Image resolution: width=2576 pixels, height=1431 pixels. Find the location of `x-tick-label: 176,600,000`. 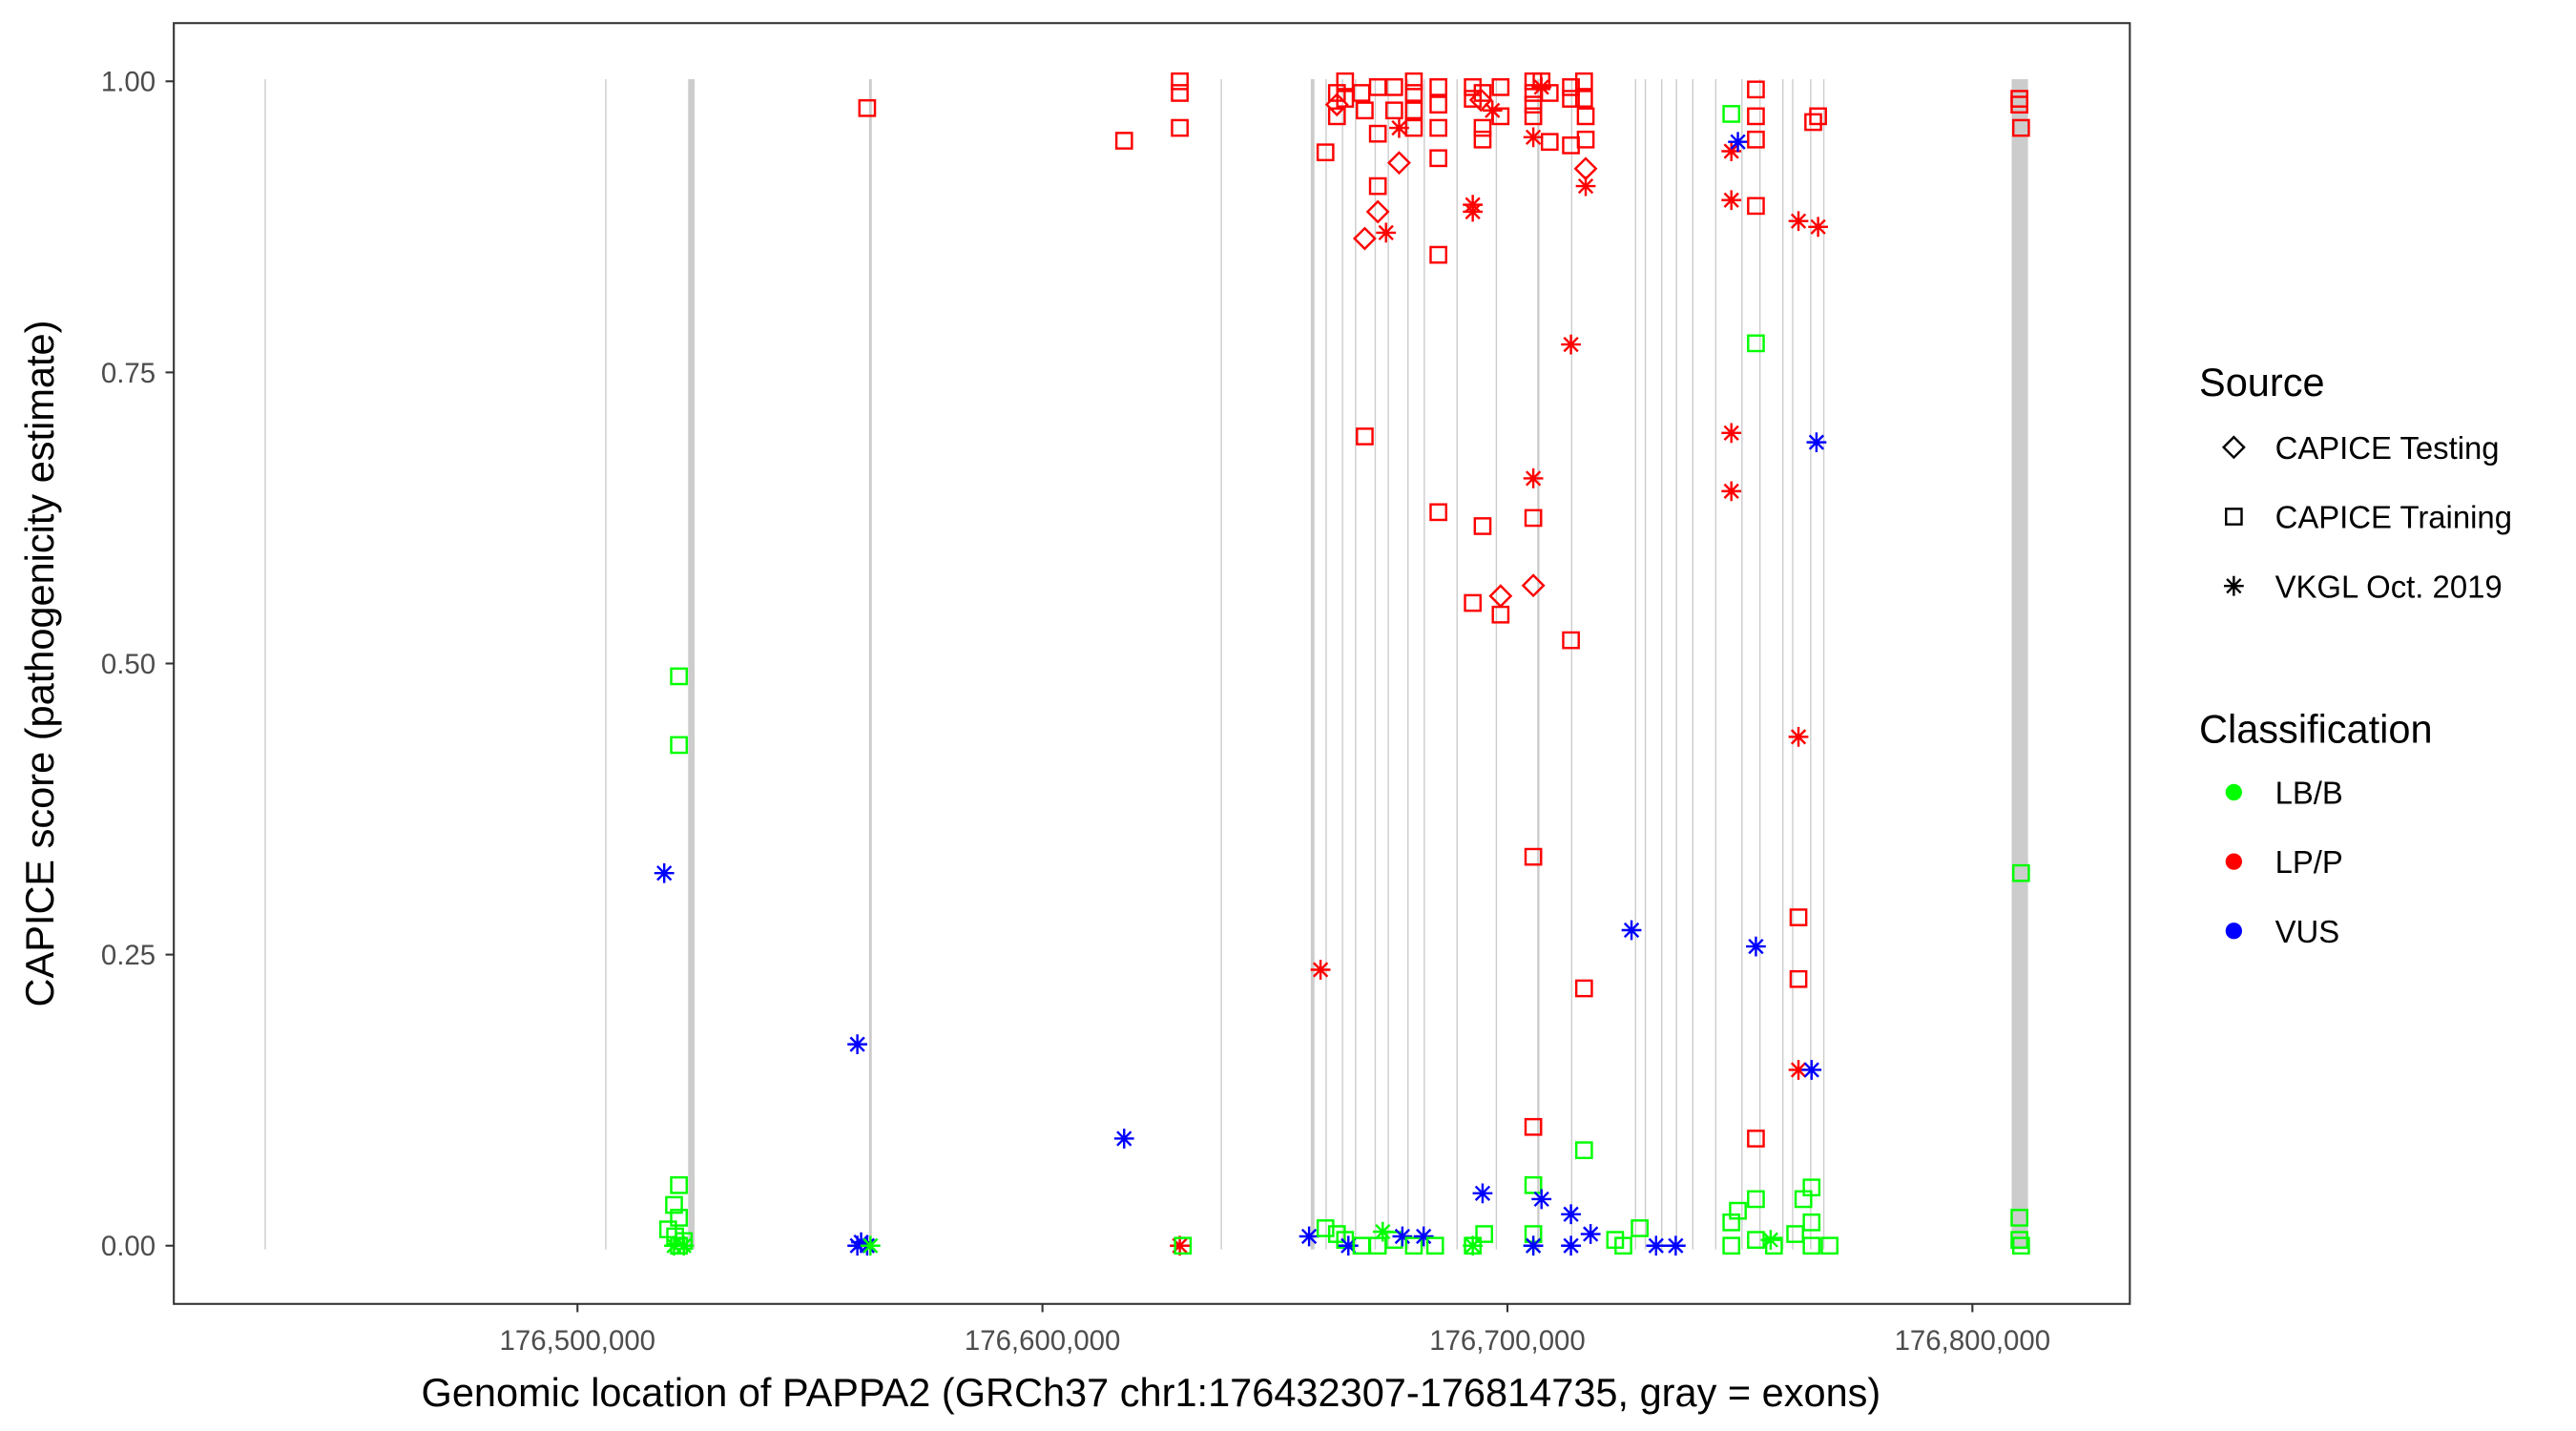

x-tick-label: 176,600,000 is located at coordinates (1043, 1341).